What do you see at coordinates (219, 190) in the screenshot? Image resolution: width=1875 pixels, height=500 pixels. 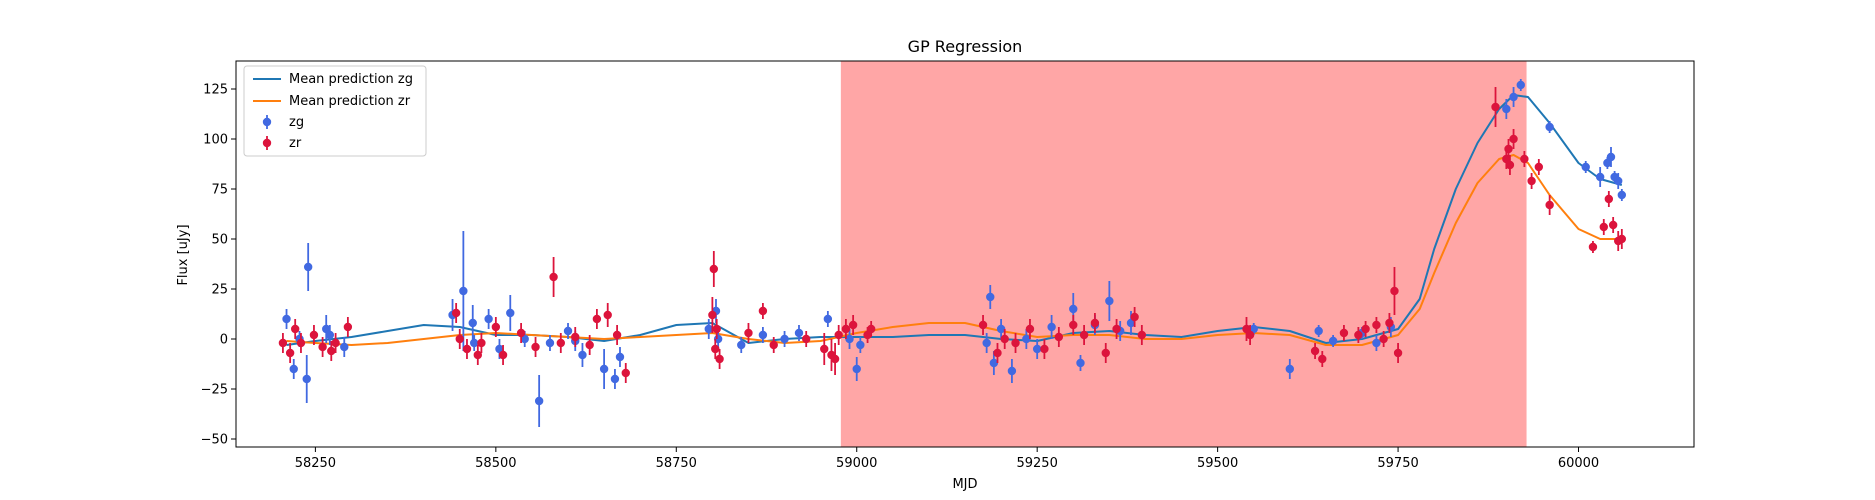 I see `y-tick-label-5: 75` at bounding box center [219, 190].